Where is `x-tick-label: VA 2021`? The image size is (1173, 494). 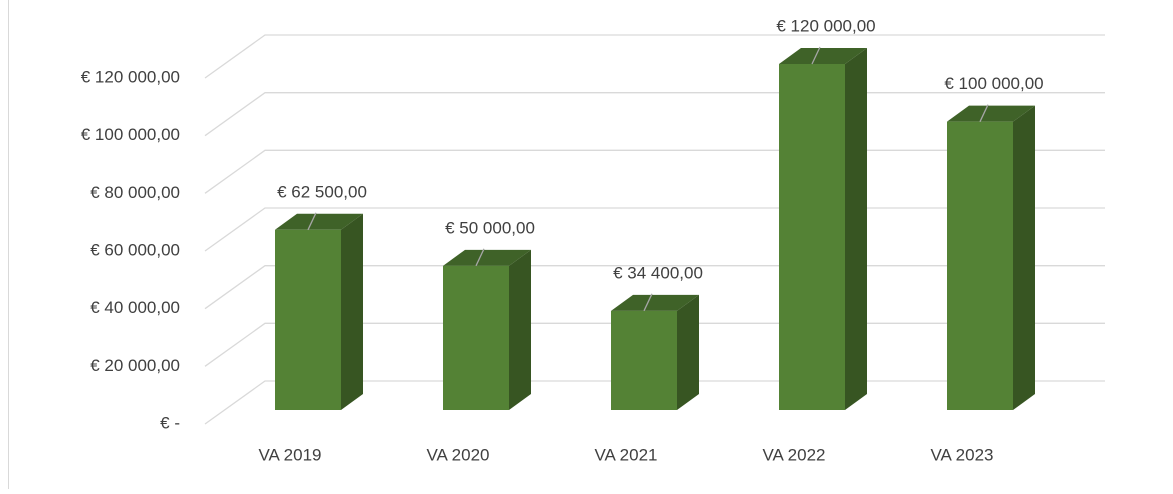 x-tick-label: VA 2021 is located at coordinates (625, 454).